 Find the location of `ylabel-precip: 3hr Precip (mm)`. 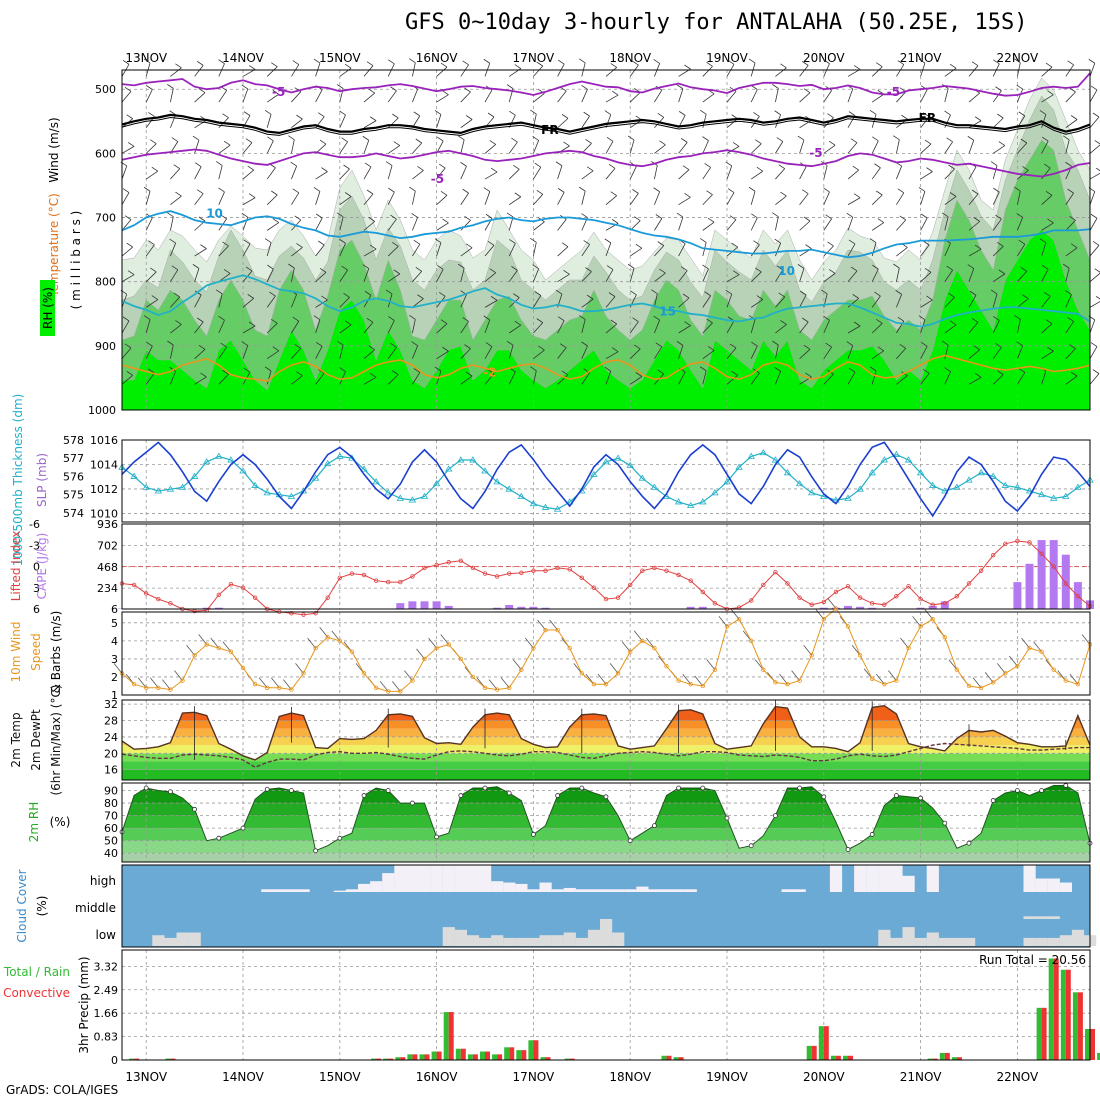

ylabel-precip: 3hr Precip (mm) is located at coordinates (84, 1004).